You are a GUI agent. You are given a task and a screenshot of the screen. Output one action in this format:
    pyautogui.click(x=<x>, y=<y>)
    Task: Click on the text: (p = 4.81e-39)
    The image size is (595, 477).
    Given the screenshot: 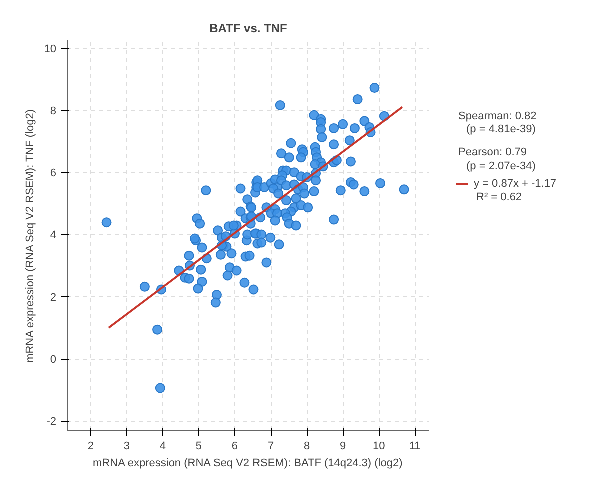 What is the action you would take?
    pyautogui.click(x=501, y=130)
    